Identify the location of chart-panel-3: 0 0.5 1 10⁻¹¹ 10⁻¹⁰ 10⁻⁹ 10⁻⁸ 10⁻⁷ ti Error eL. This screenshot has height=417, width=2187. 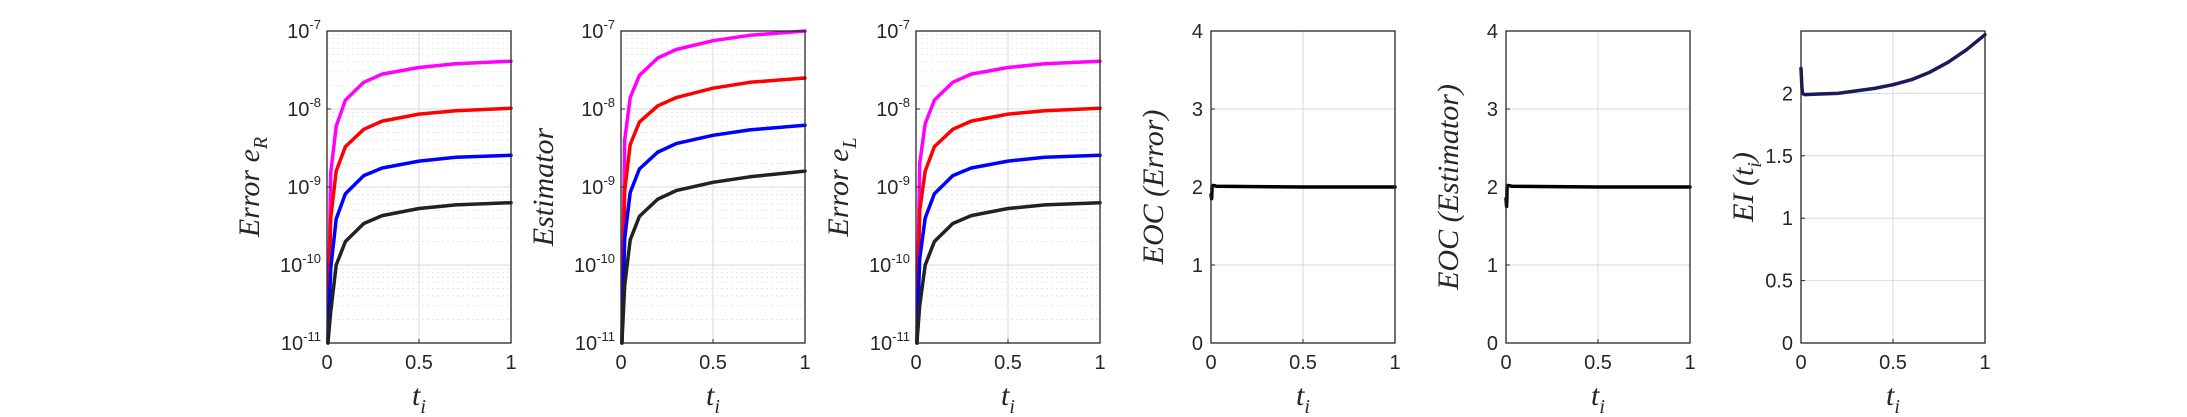
(964, 217).